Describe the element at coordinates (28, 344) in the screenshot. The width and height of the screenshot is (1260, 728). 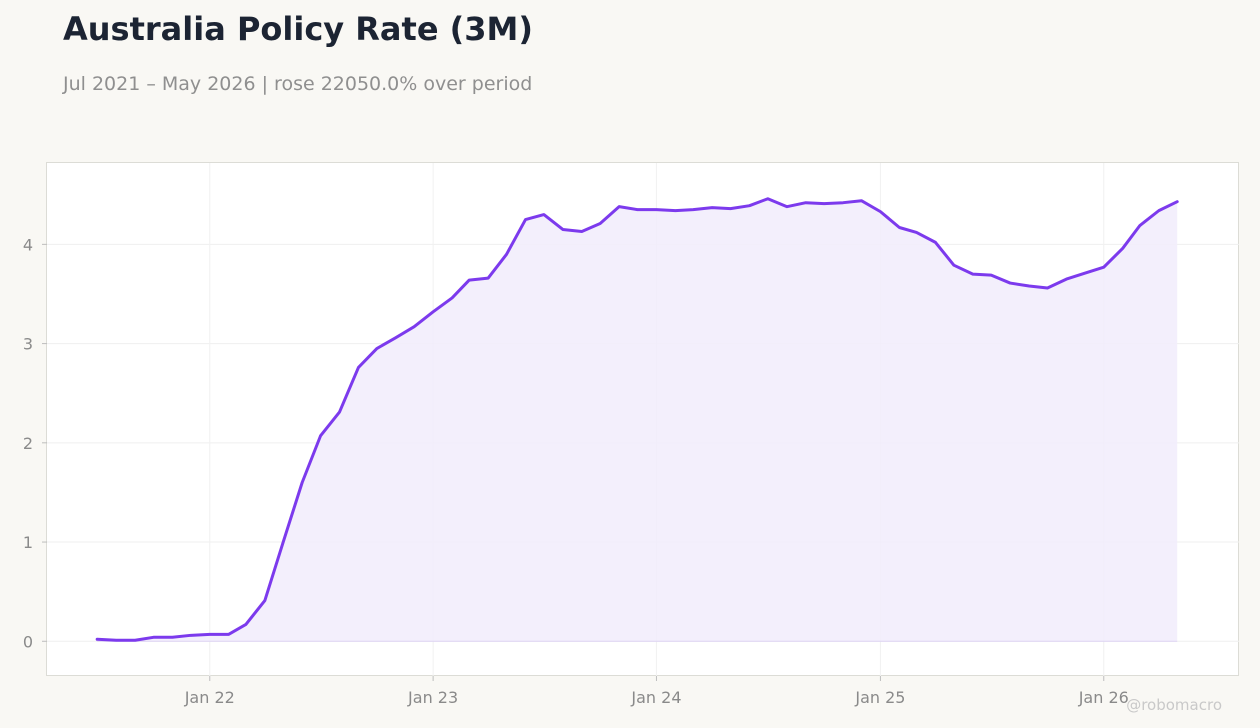
I see `y-tick-label: 3` at that location.